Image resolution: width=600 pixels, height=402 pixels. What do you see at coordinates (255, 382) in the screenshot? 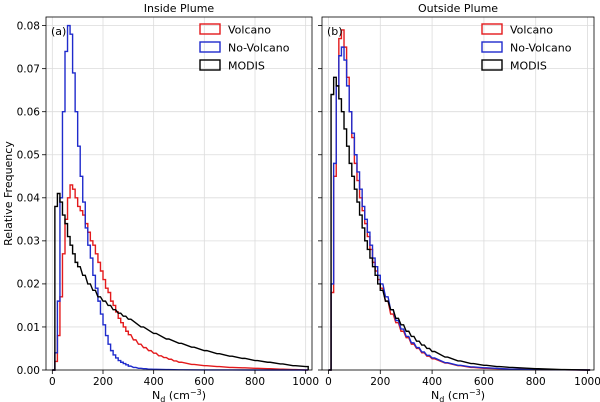
I see `panel-1-xtick-label-800: 800` at bounding box center [255, 382].